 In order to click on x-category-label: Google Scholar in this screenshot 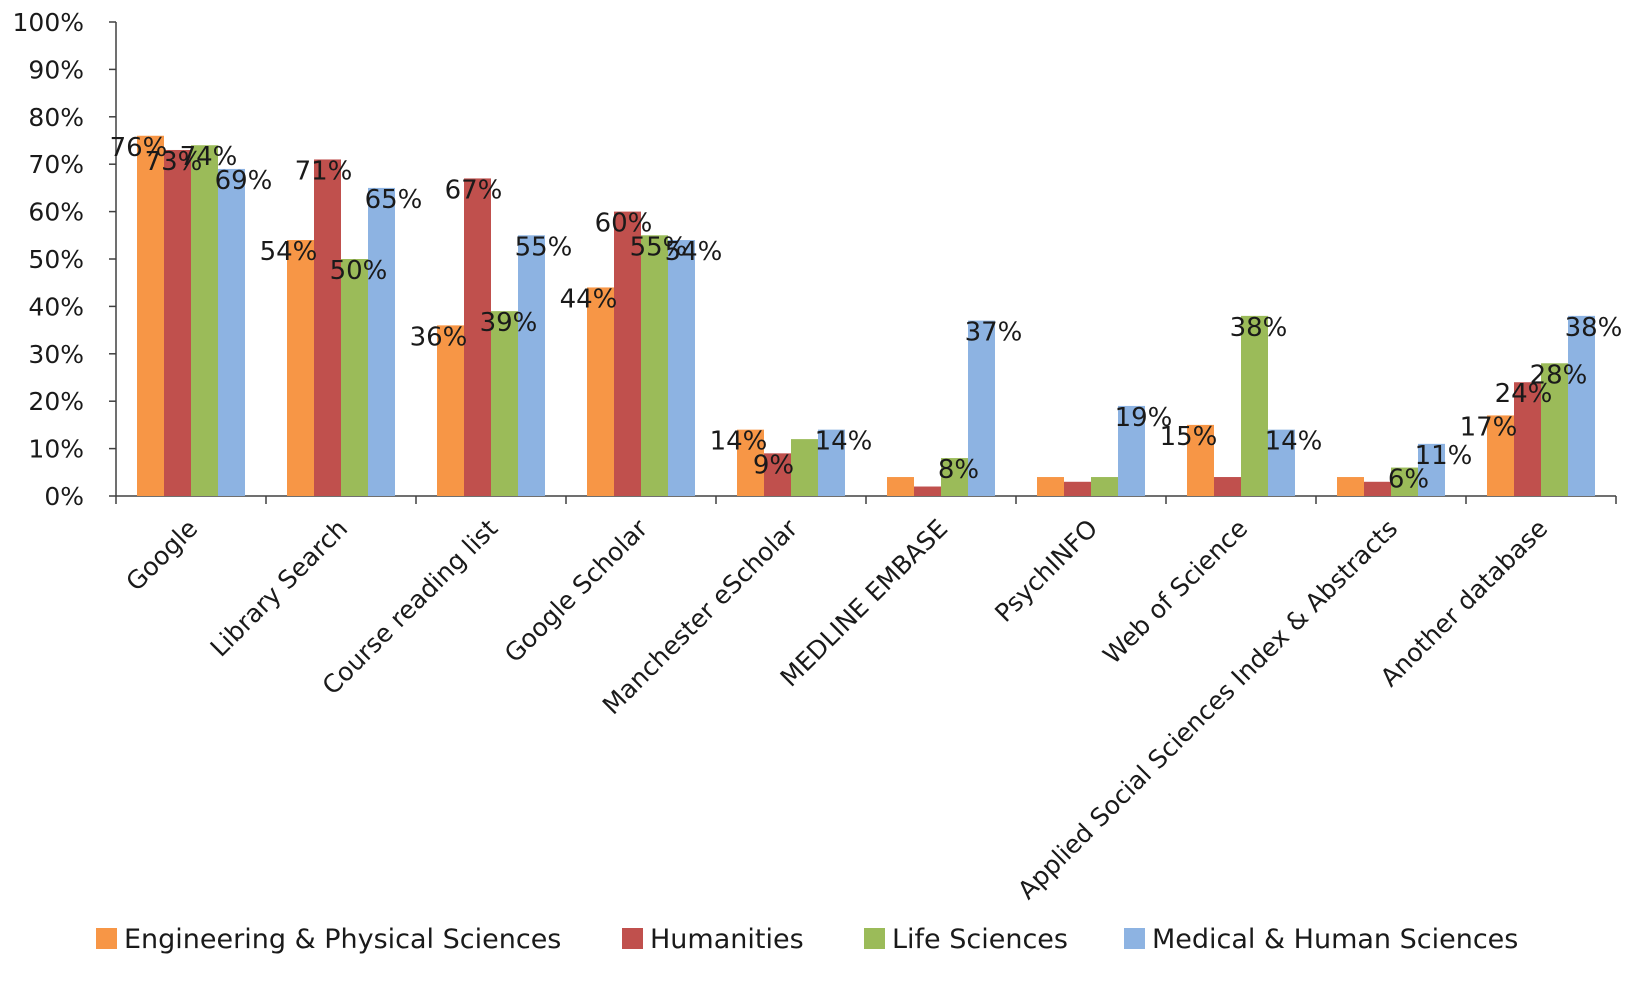, I will do `click(576, 590)`.